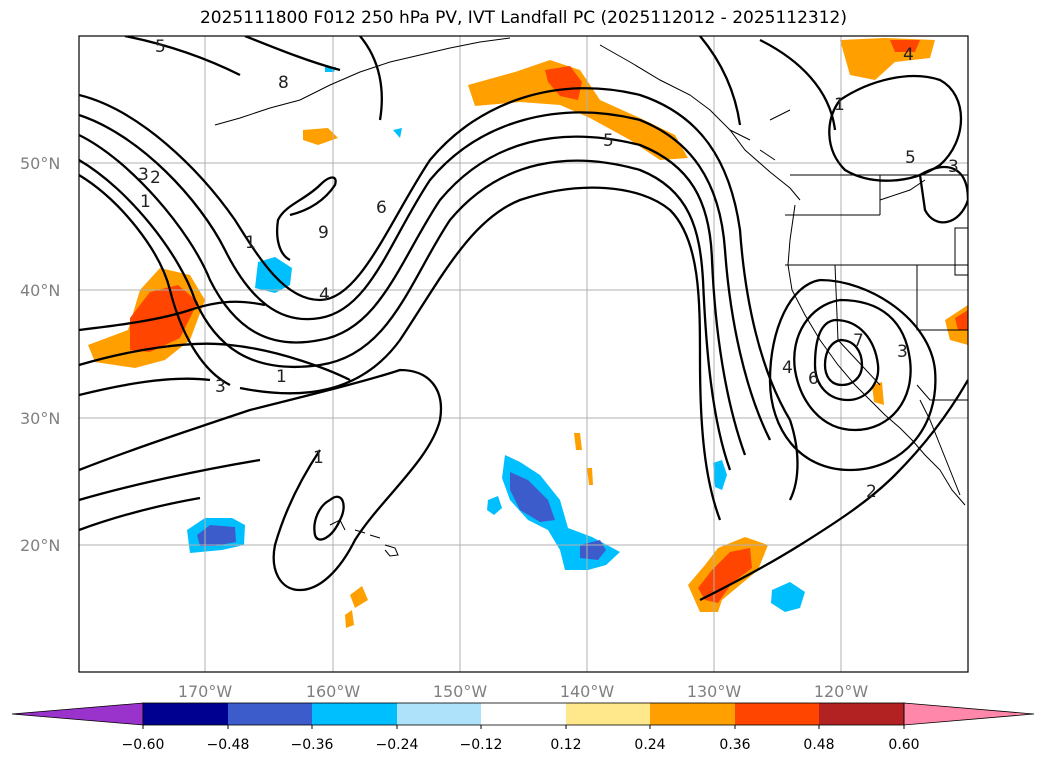 The image size is (1047, 765). What do you see at coordinates (565, 745) in the screenshot?
I see `colorbar-tick-label: 0.12` at bounding box center [565, 745].